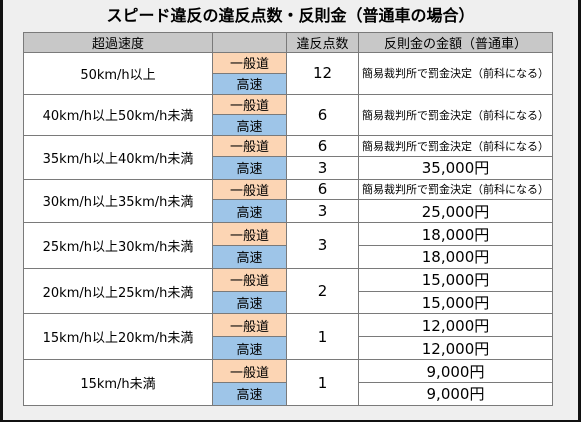 This screenshot has width=581, height=422. What do you see at coordinates (455, 256) in the screenshot?
I see `fine-highway-cell: 18,000円` at bounding box center [455, 256].